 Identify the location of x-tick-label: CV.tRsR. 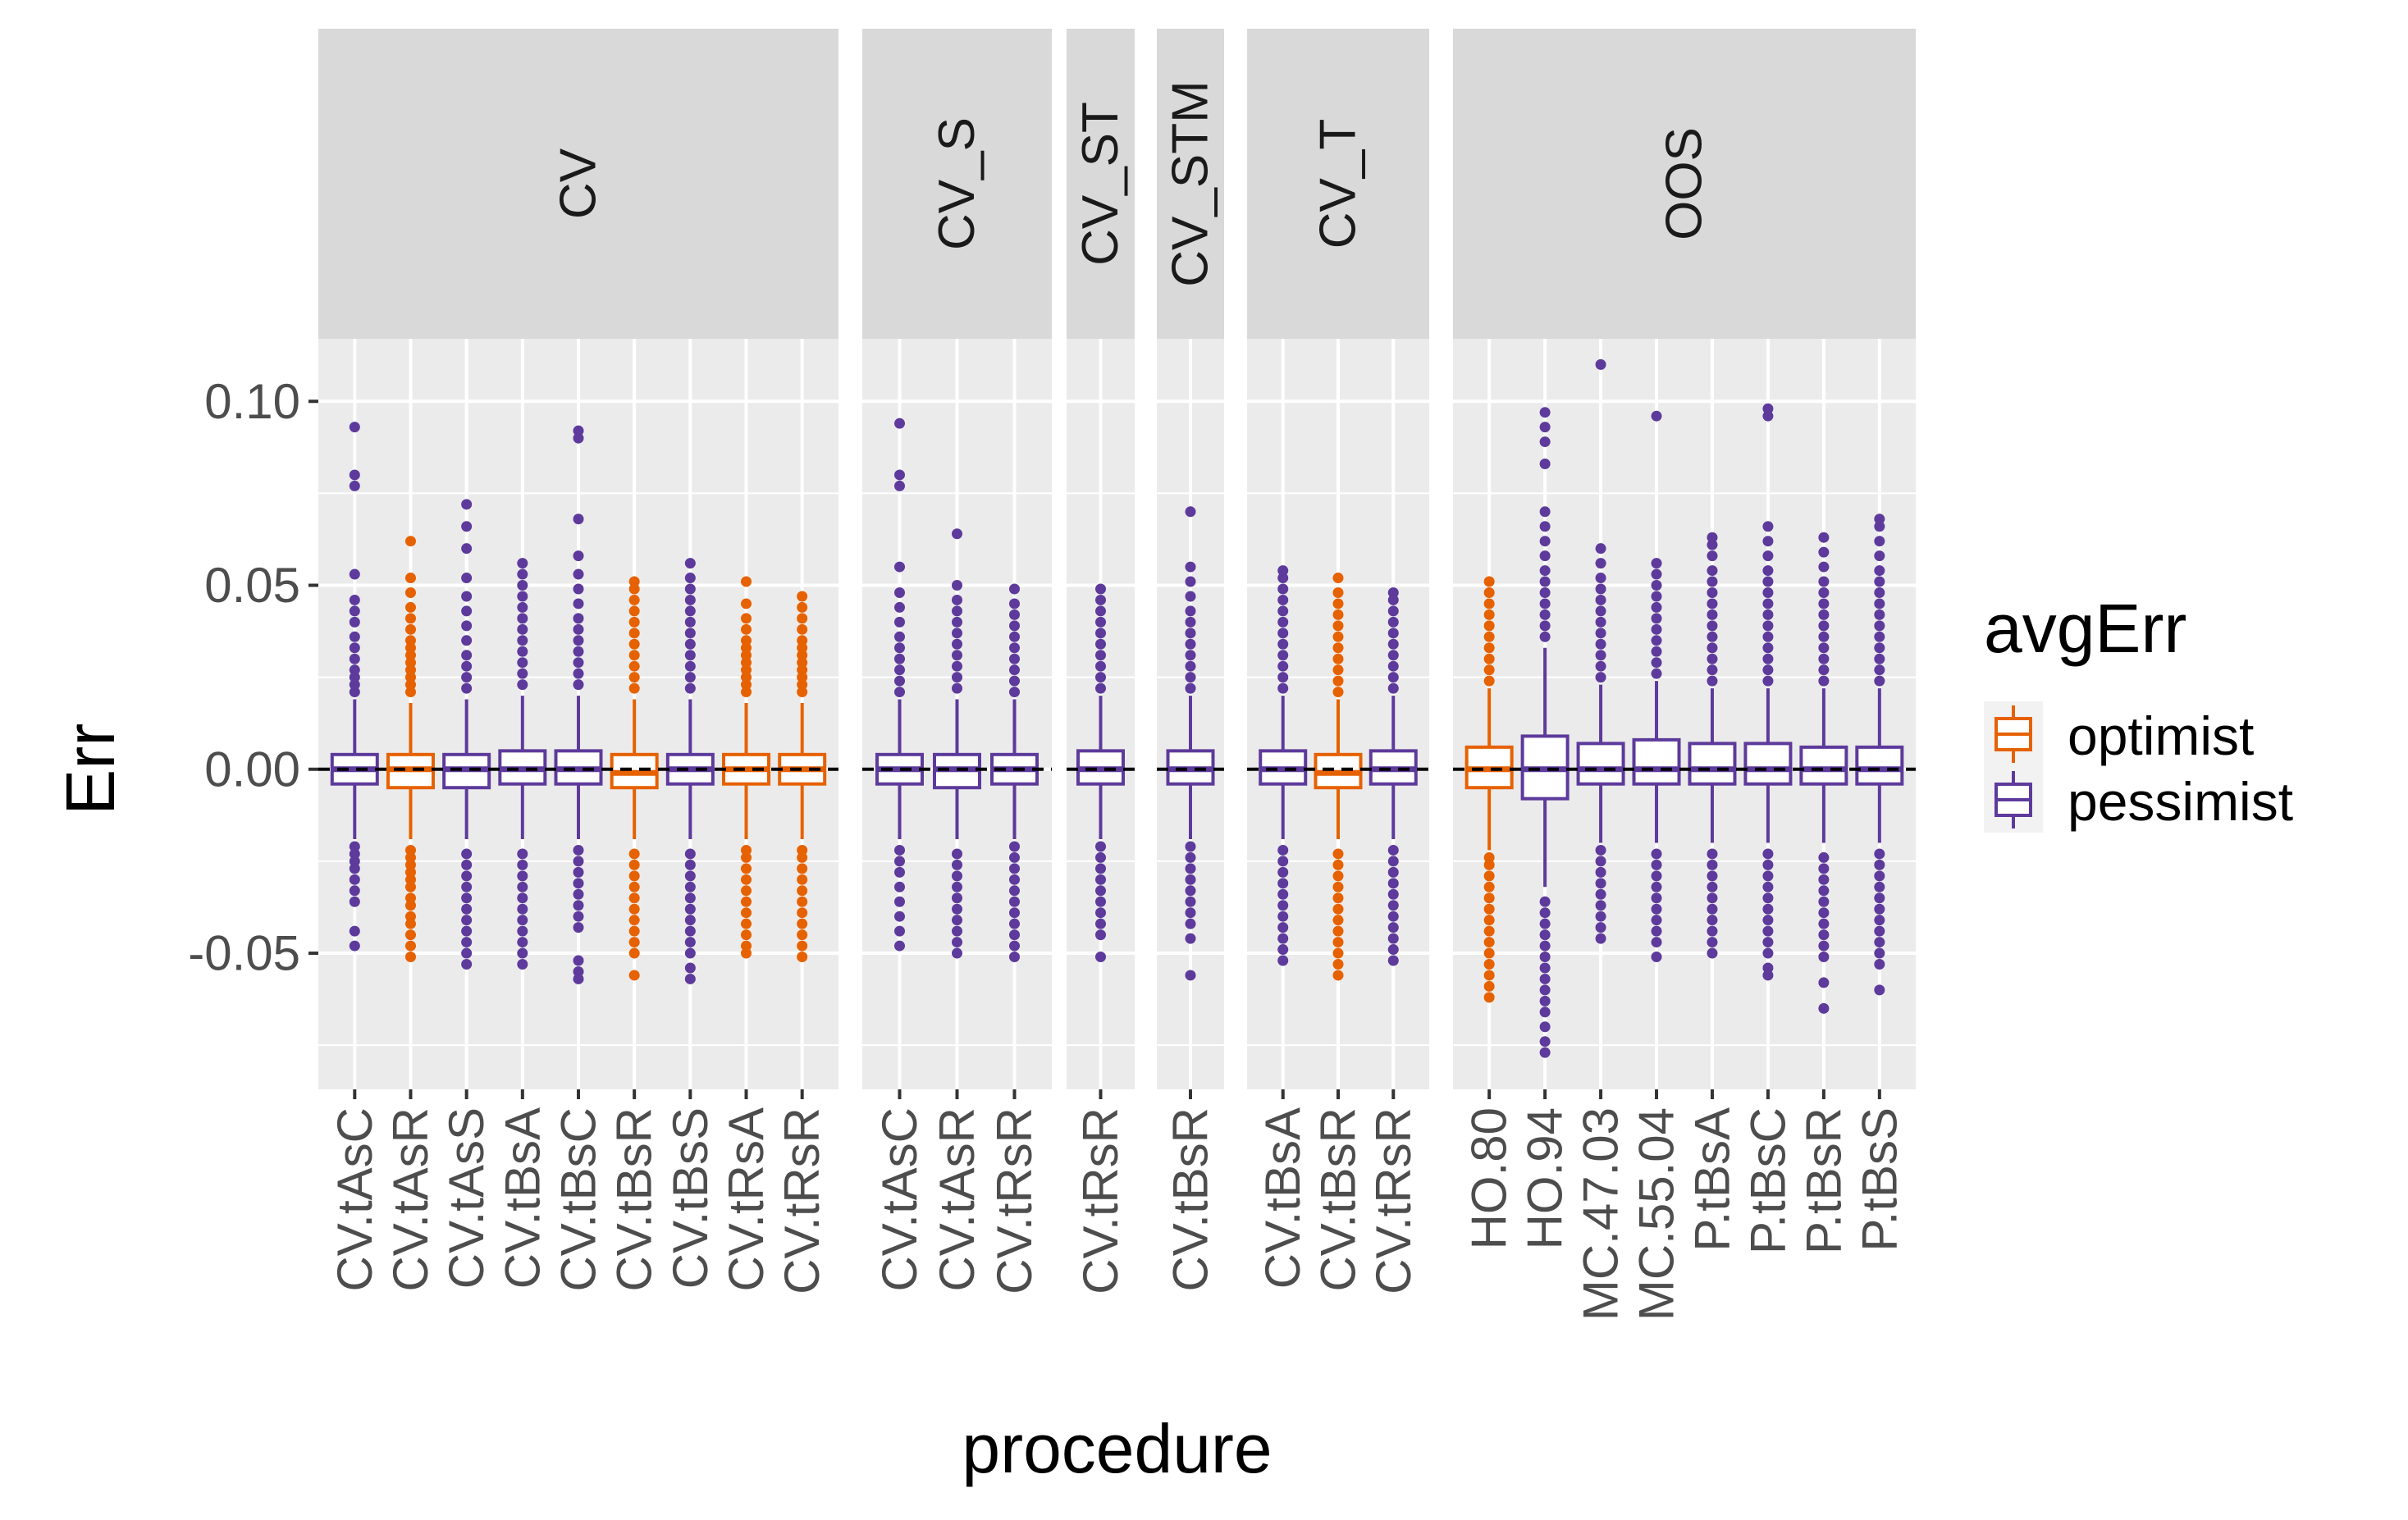
(801, 1201).